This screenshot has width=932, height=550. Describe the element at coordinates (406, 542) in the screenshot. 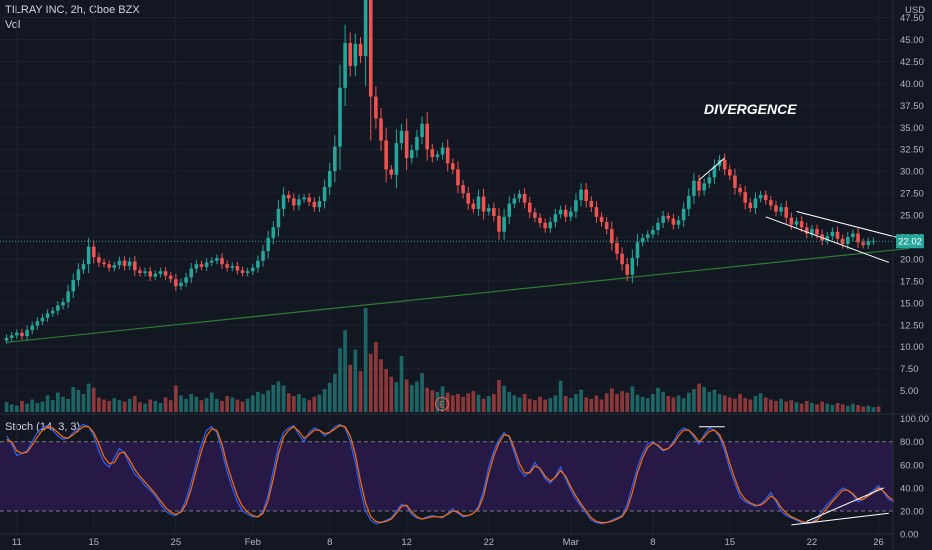

I see `time-tick-label: 12` at that location.